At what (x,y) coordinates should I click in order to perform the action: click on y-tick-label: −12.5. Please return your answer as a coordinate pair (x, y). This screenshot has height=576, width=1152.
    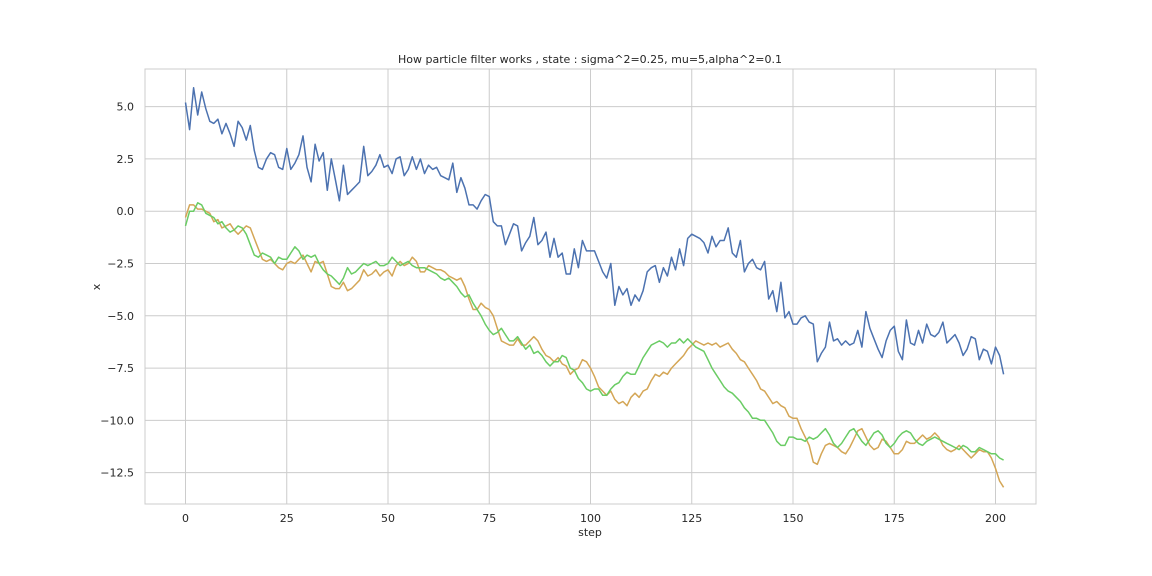
    Looking at the image, I should click on (117, 473).